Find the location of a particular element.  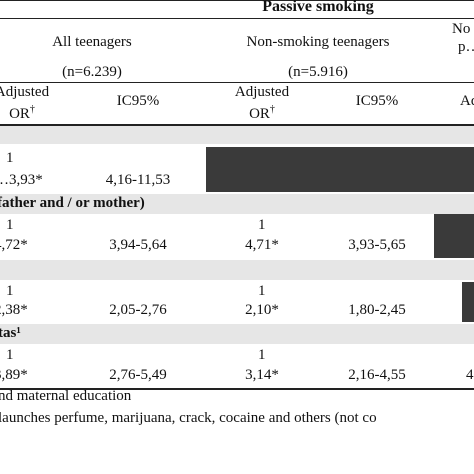

subheader-rule is located at coordinates (237, 82).